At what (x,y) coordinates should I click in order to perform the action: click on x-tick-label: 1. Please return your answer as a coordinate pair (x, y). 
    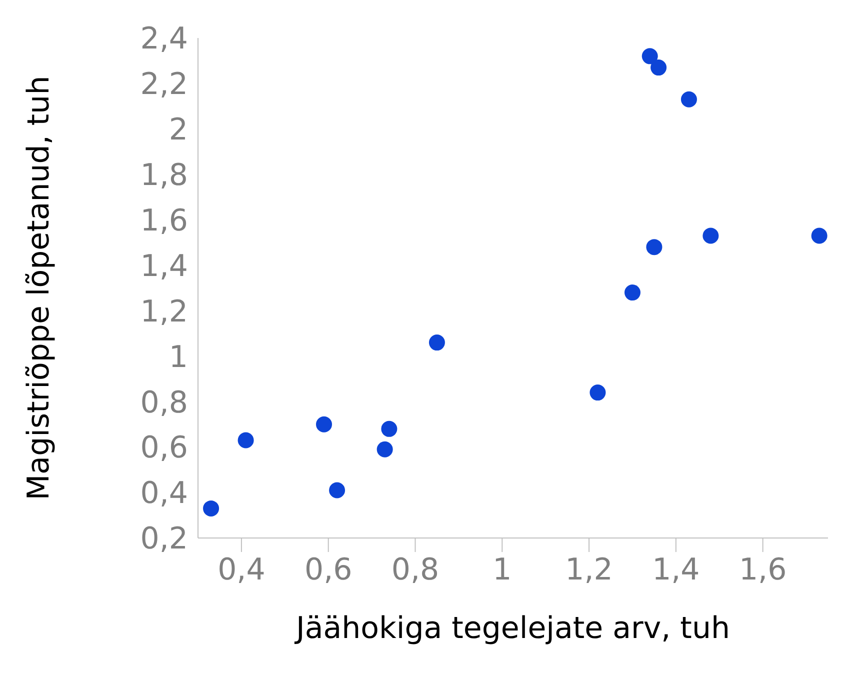
    Looking at the image, I should click on (502, 570).